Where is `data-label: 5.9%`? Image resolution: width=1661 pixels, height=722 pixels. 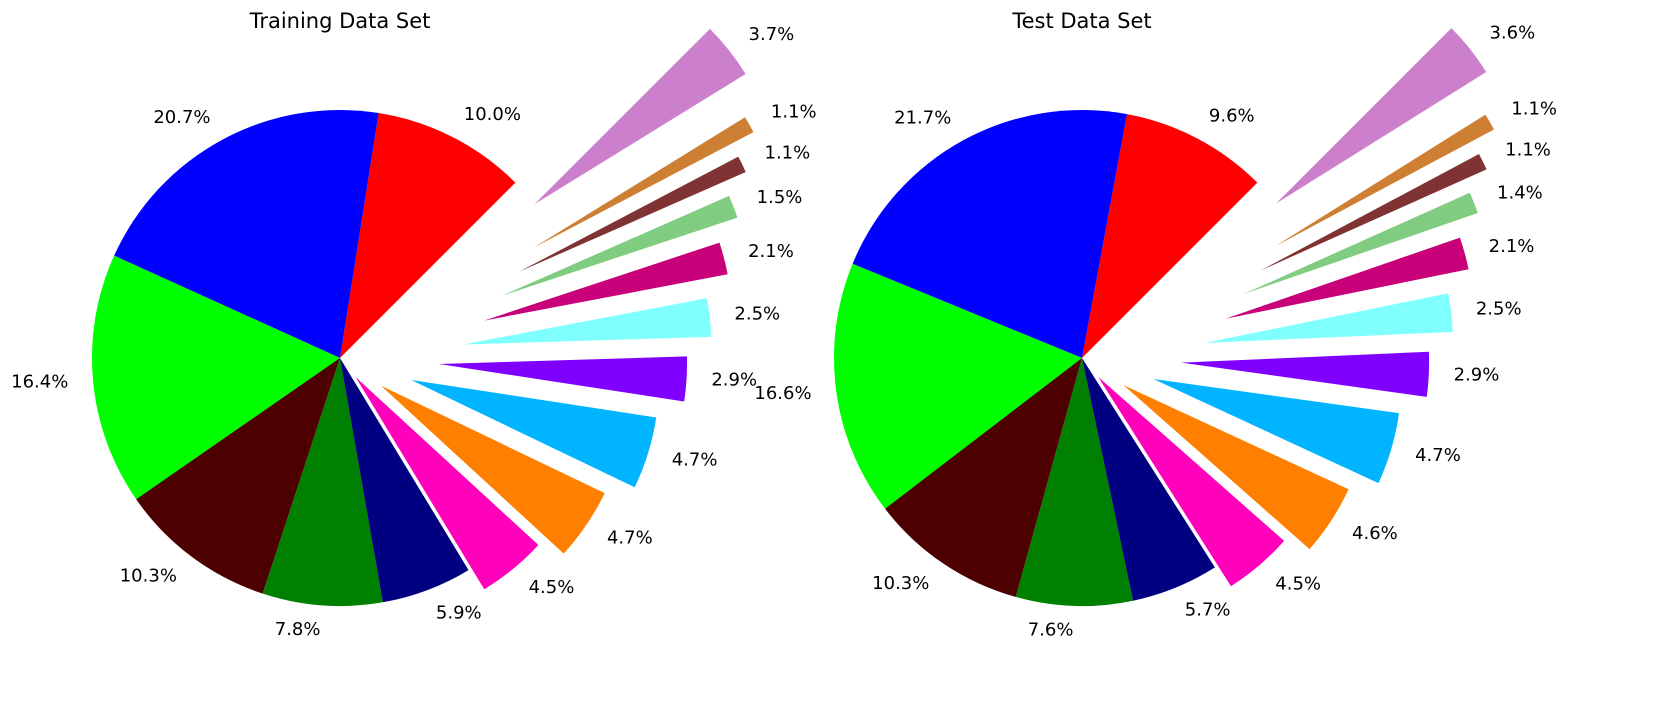
data-label: 5.9% is located at coordinates (459, 612).